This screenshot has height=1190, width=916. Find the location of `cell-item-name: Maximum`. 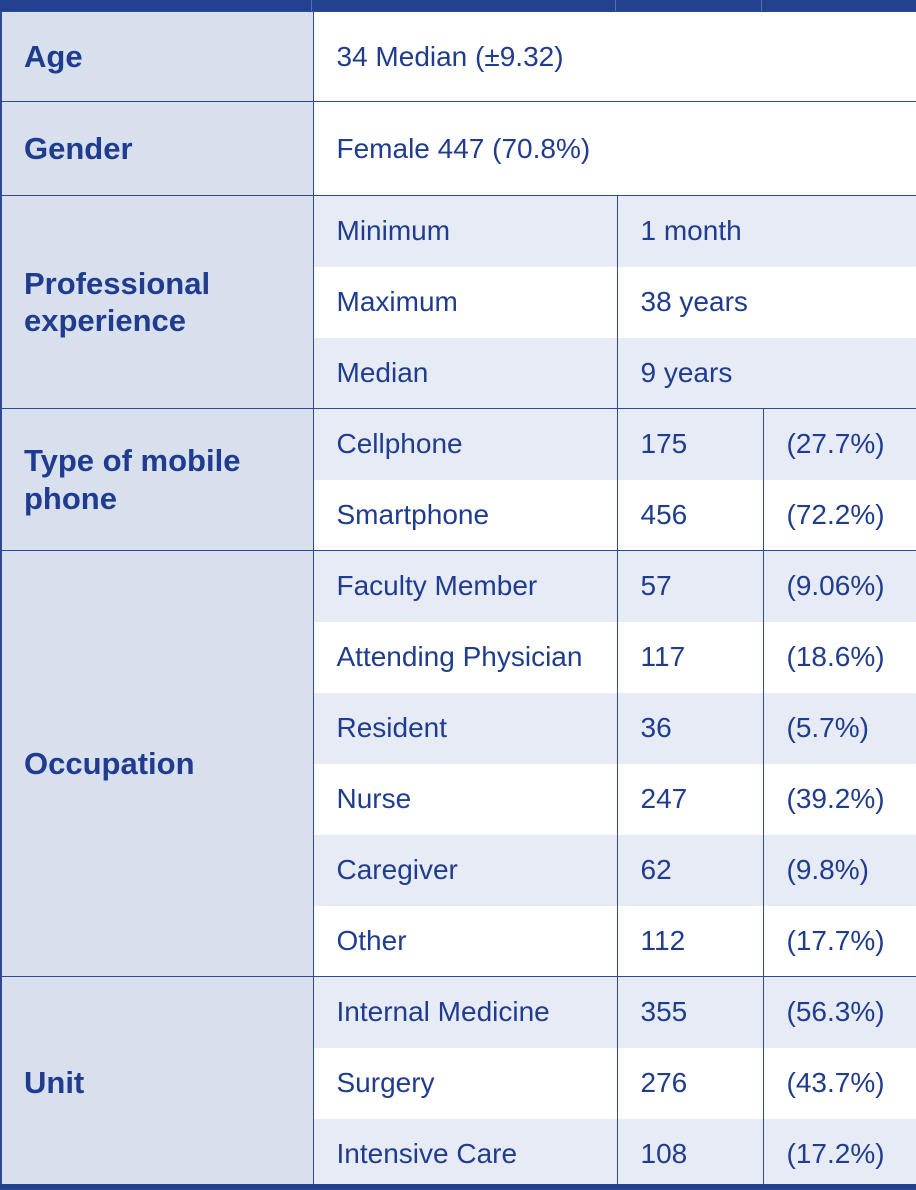

cell-item-name: Maximum is located at coordinates (465, 302).